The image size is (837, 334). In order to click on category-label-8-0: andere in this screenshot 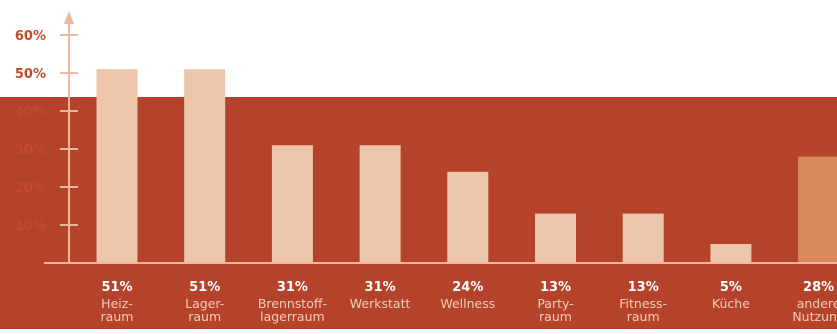, I will do `click(817, 303)`.